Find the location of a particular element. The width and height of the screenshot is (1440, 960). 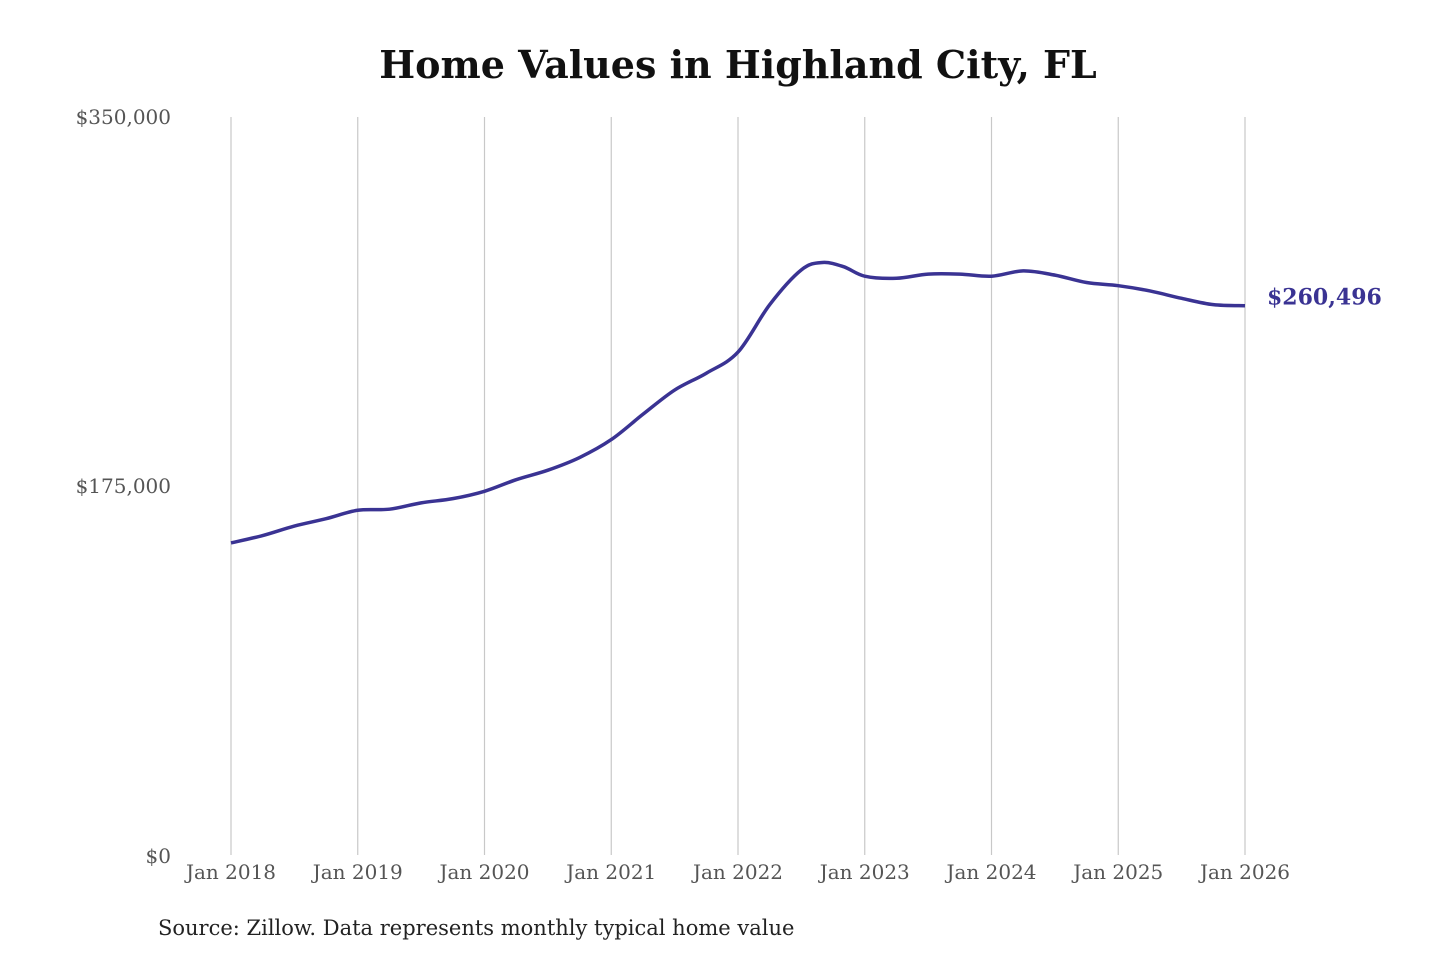

x-tick-label: Jan 2018 is located at coordinates (230, 872).